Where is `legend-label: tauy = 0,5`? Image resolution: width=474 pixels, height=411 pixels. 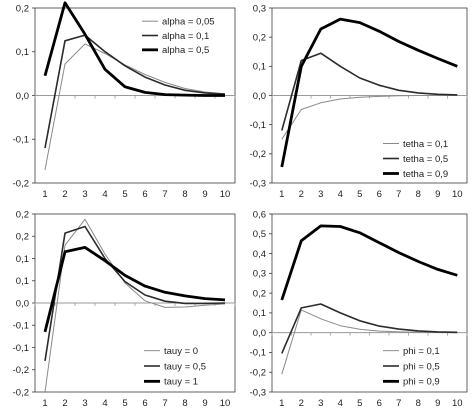
legend-label: tauy = 0,5 is located at coordinates (185, 366).